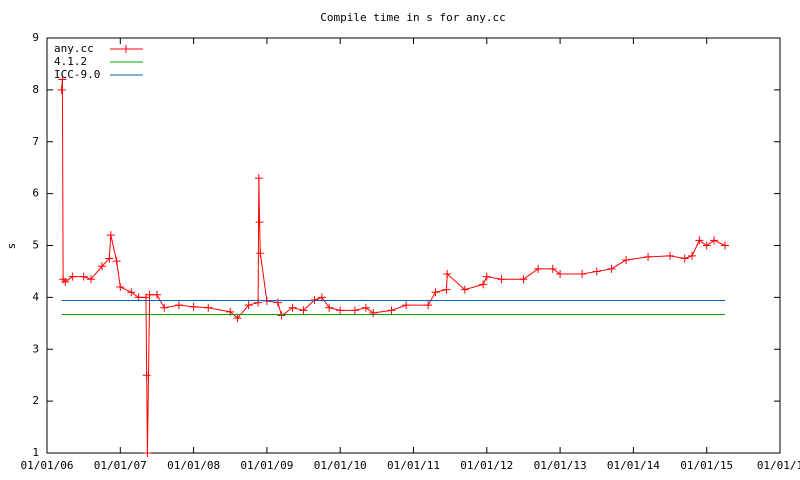 This screenshot has height=480, width=800. I want to click on y-tick-label: 7, so click(35, 141).